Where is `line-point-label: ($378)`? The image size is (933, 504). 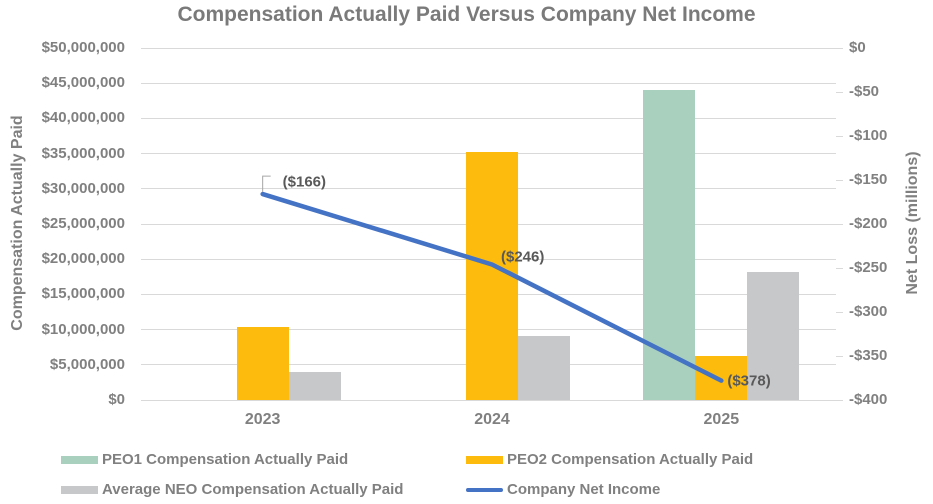 line-point-label: ($378) is located at coordinates (749, 381).